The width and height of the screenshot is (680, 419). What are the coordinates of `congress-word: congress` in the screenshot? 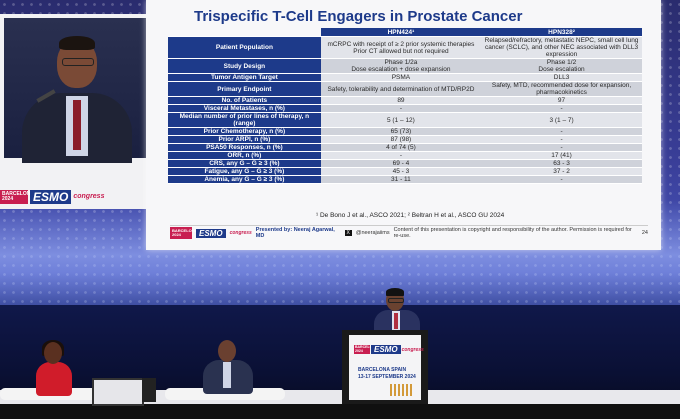 It's located at (89, 196).